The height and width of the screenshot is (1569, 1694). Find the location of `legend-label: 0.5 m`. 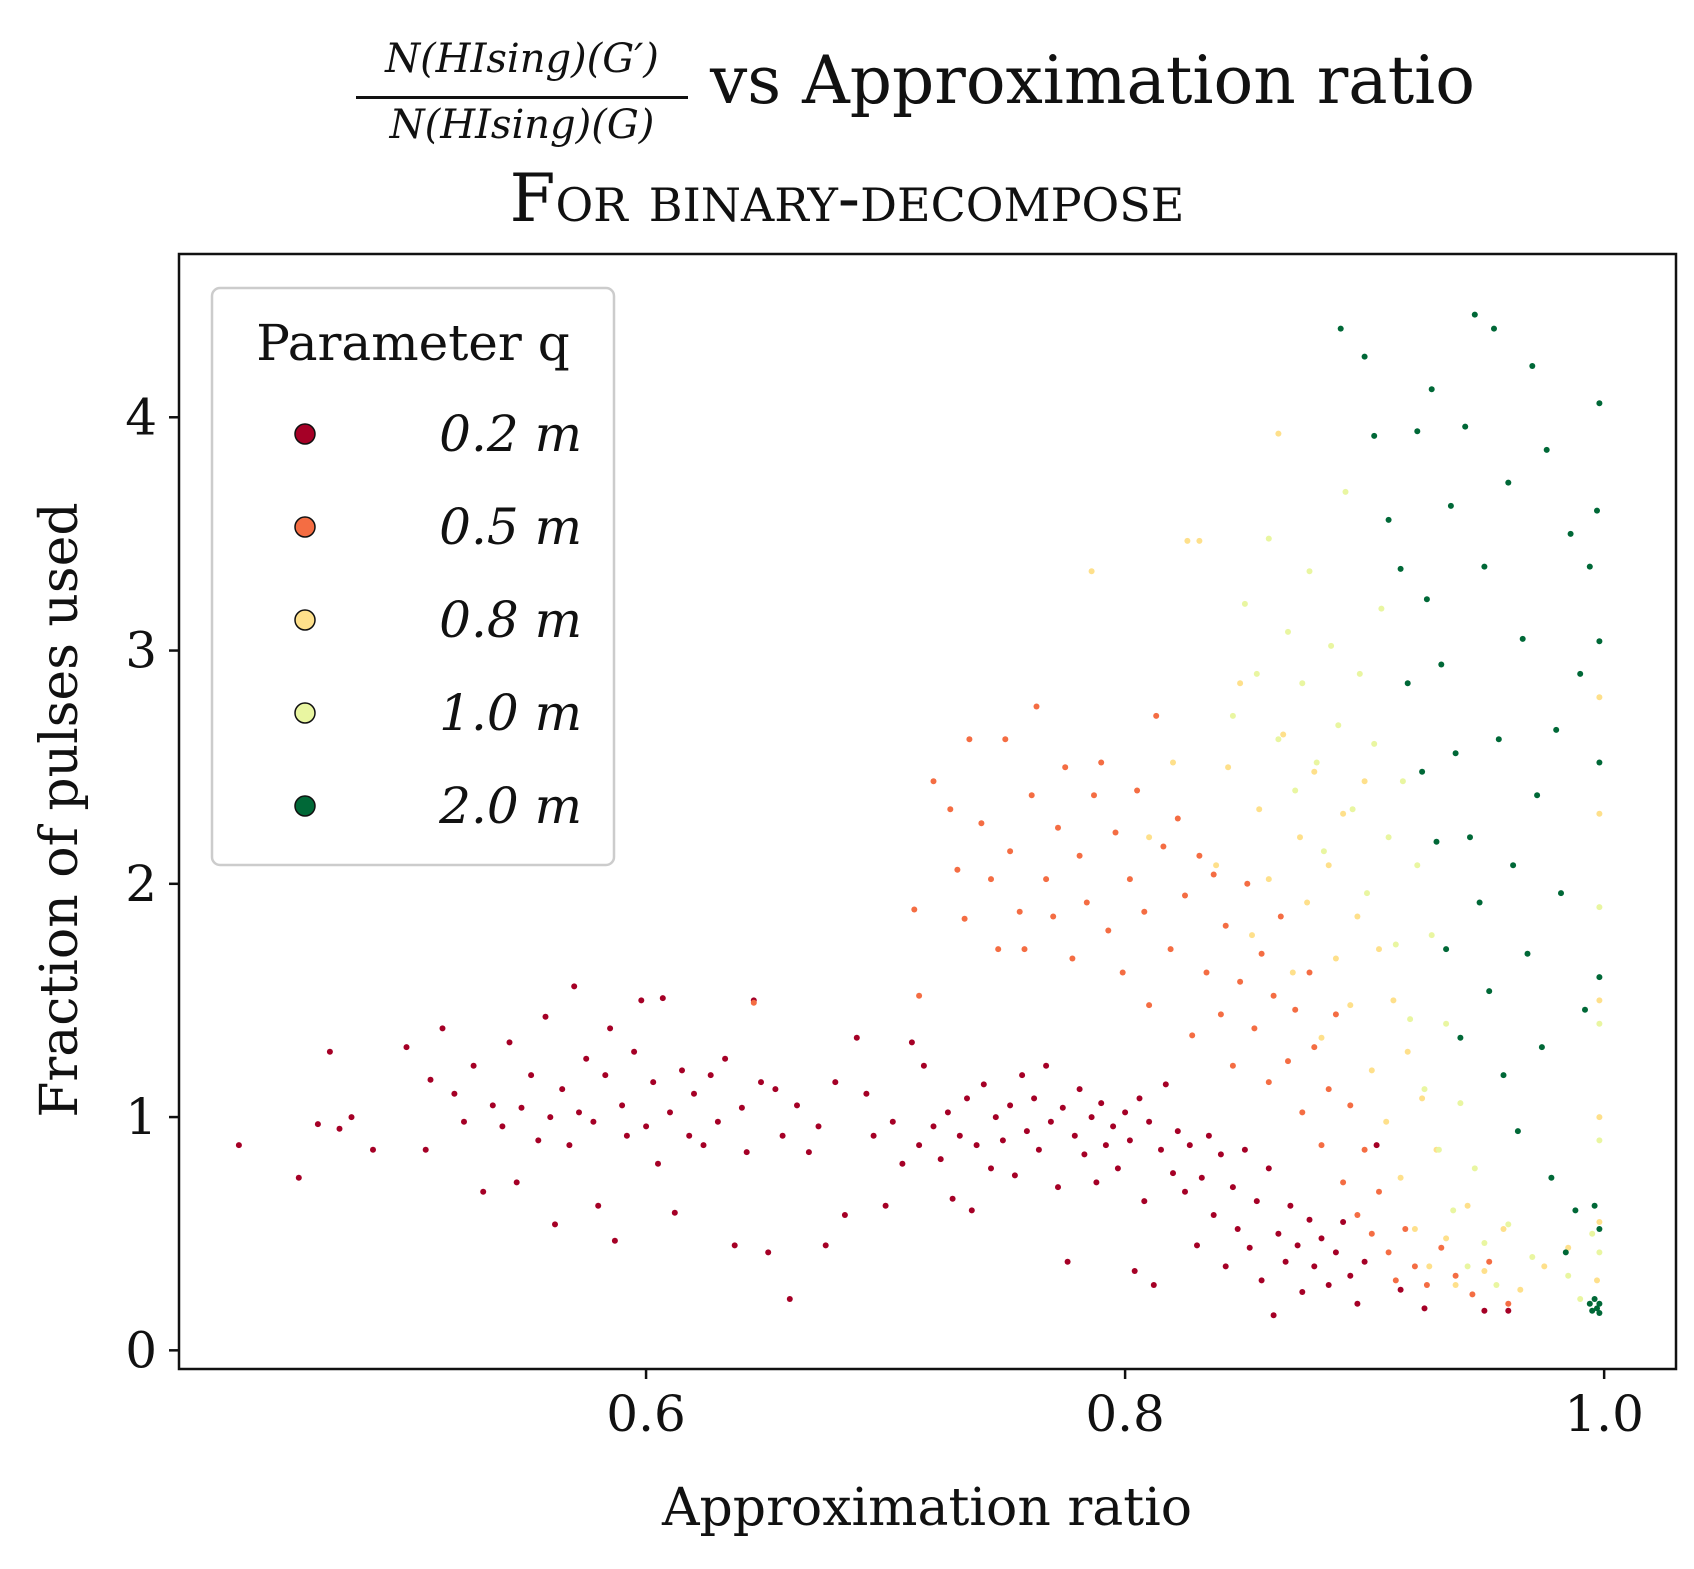

legend-label: 0.5 m is located at coordinates (510, 527).